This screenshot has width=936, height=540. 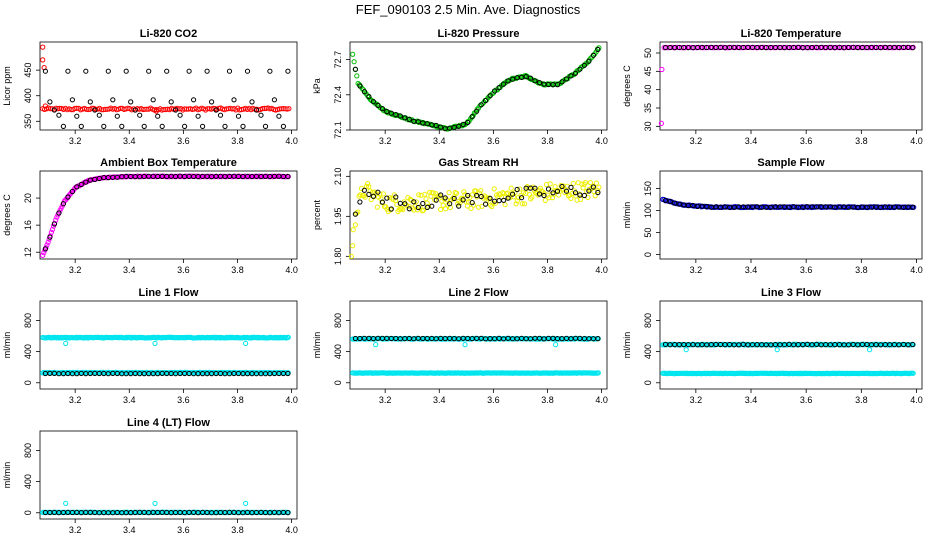 I want to click on series-rh_yellow, so click(x=475, y=219).